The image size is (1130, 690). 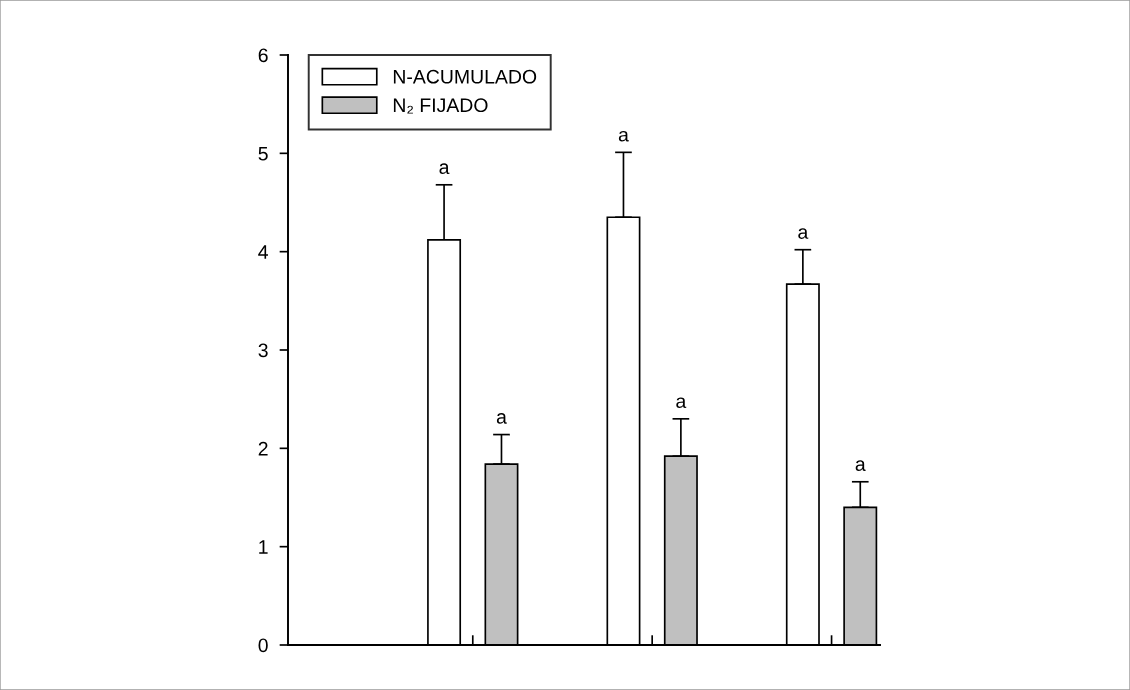 I want to click on y-tick-label: 4, so click(x=263, y=252).